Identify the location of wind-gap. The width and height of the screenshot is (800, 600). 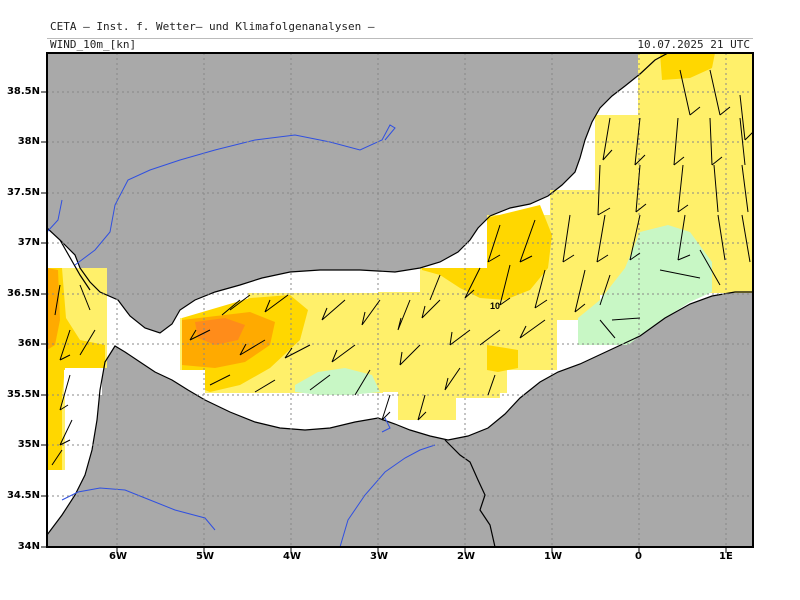
(83, 382).